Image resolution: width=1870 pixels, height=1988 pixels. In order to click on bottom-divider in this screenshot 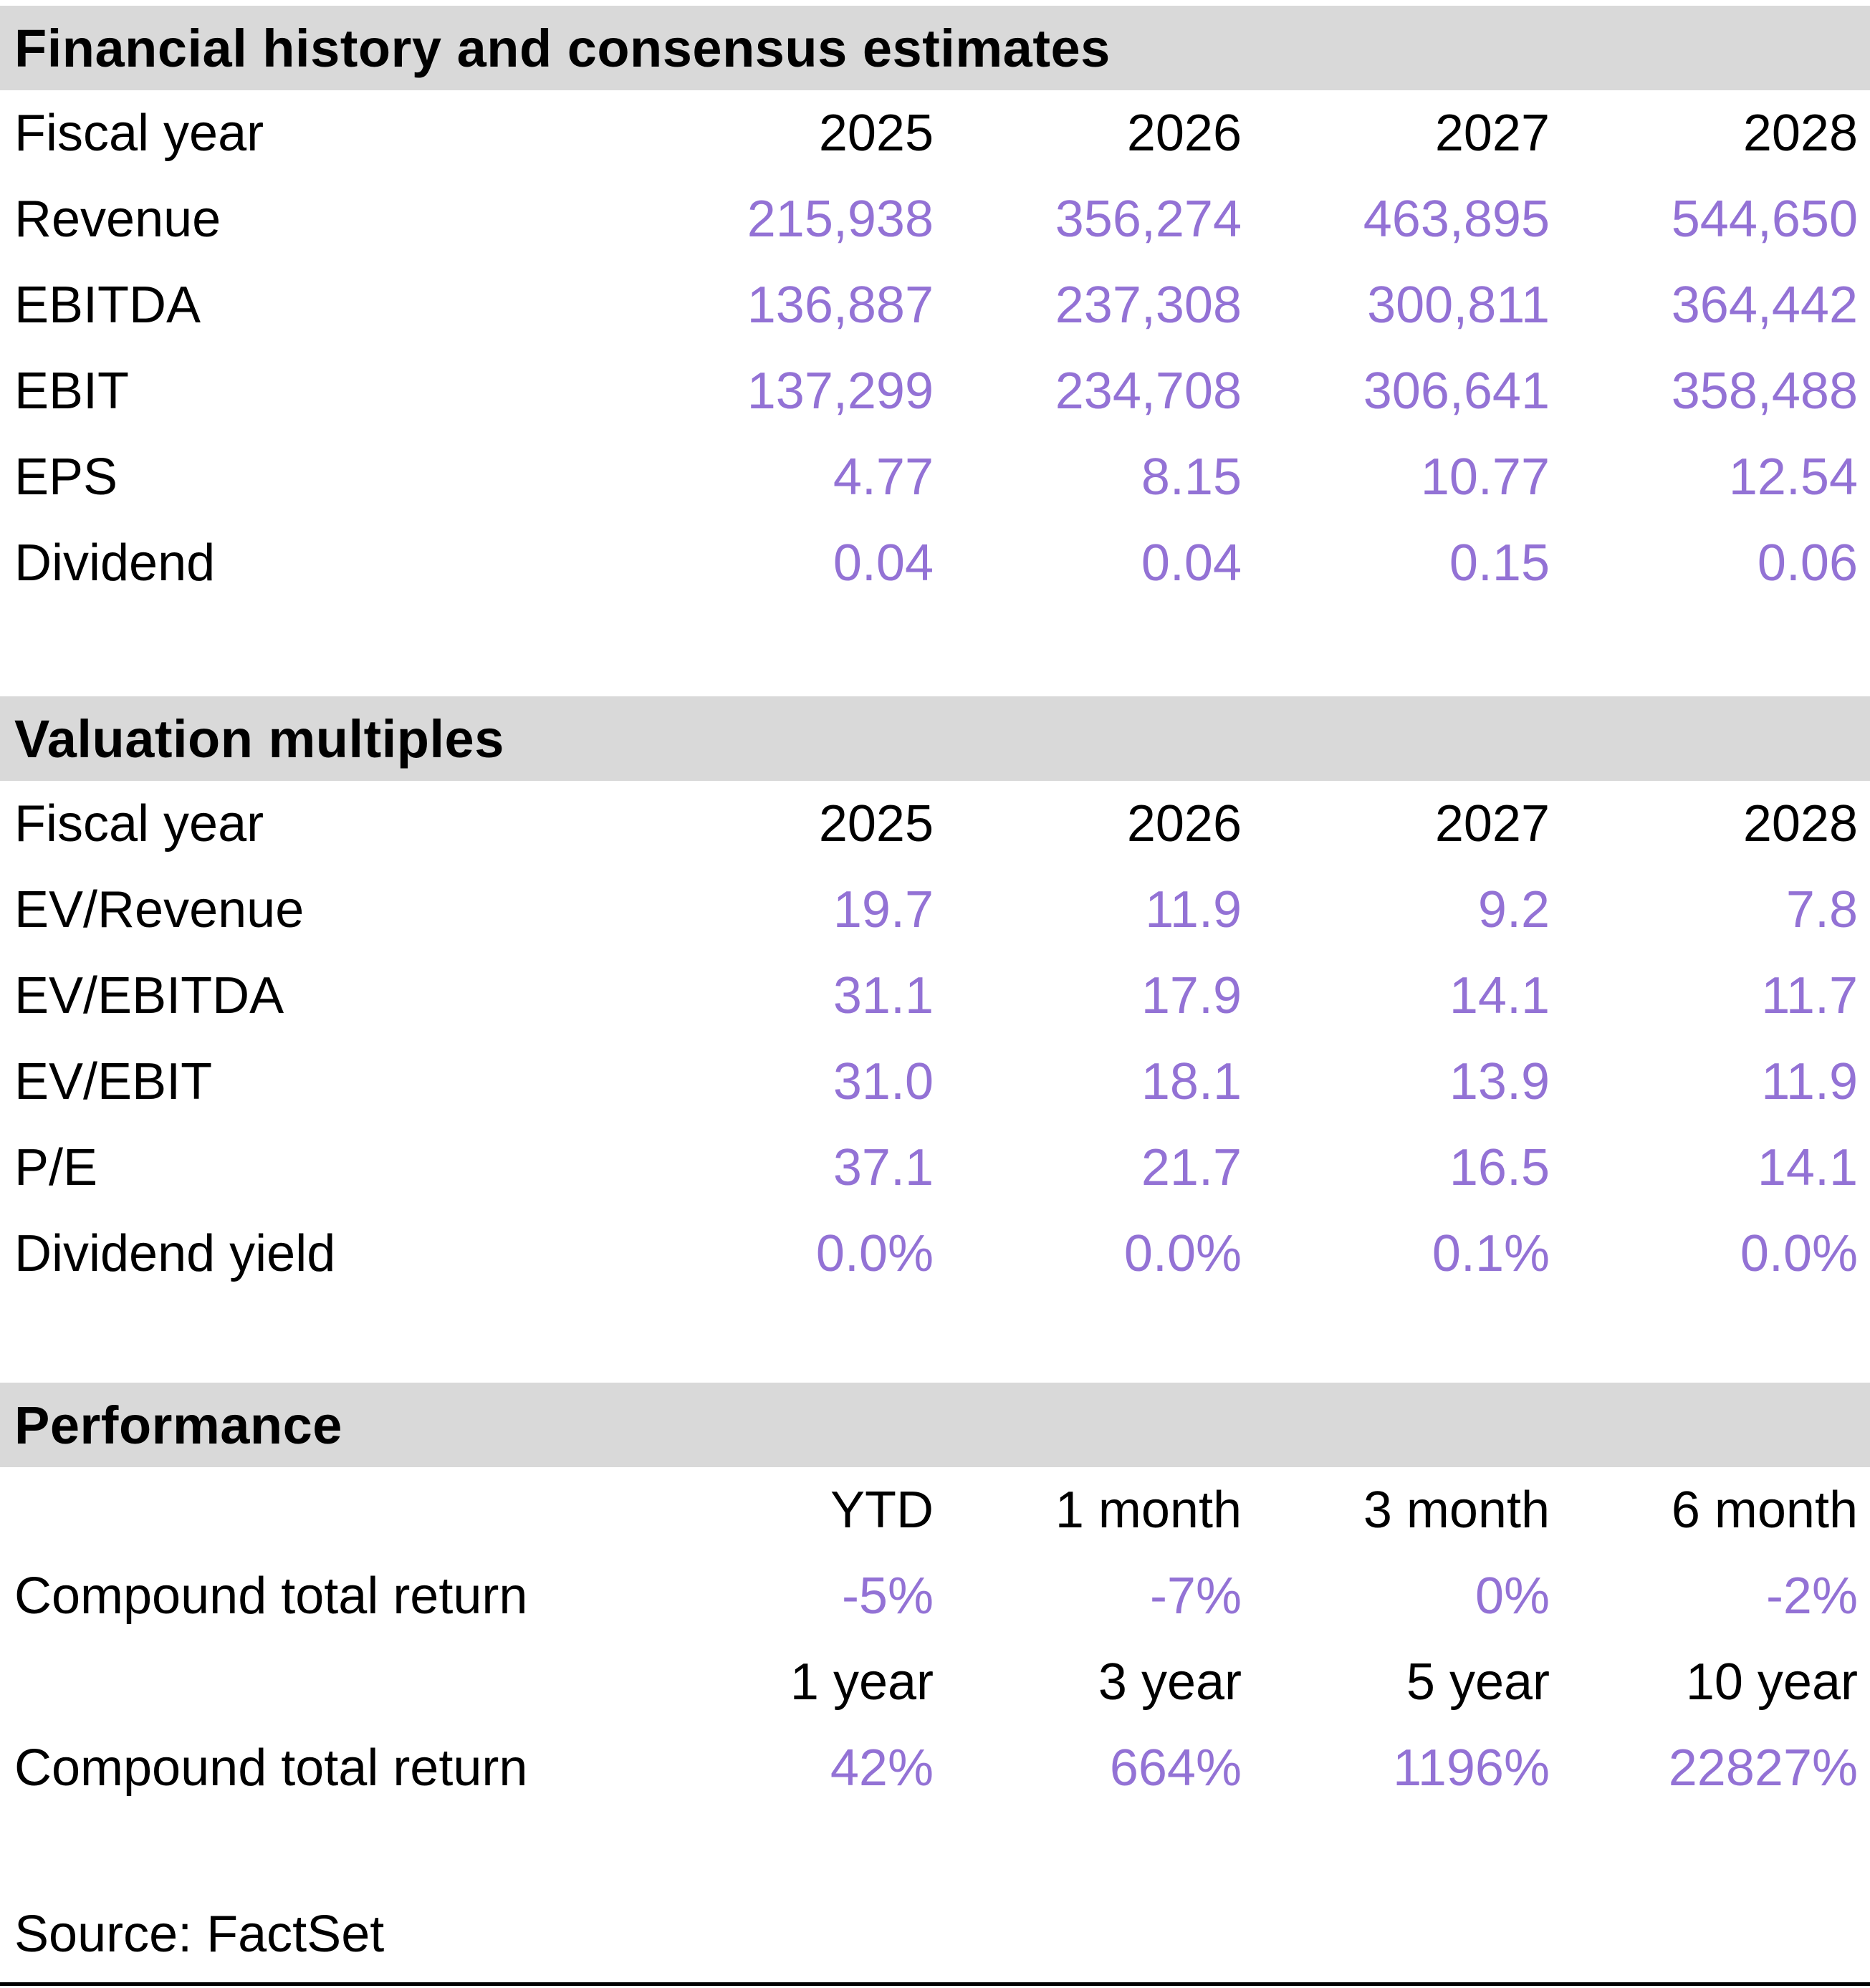, I will do `click(935, 1984)`.